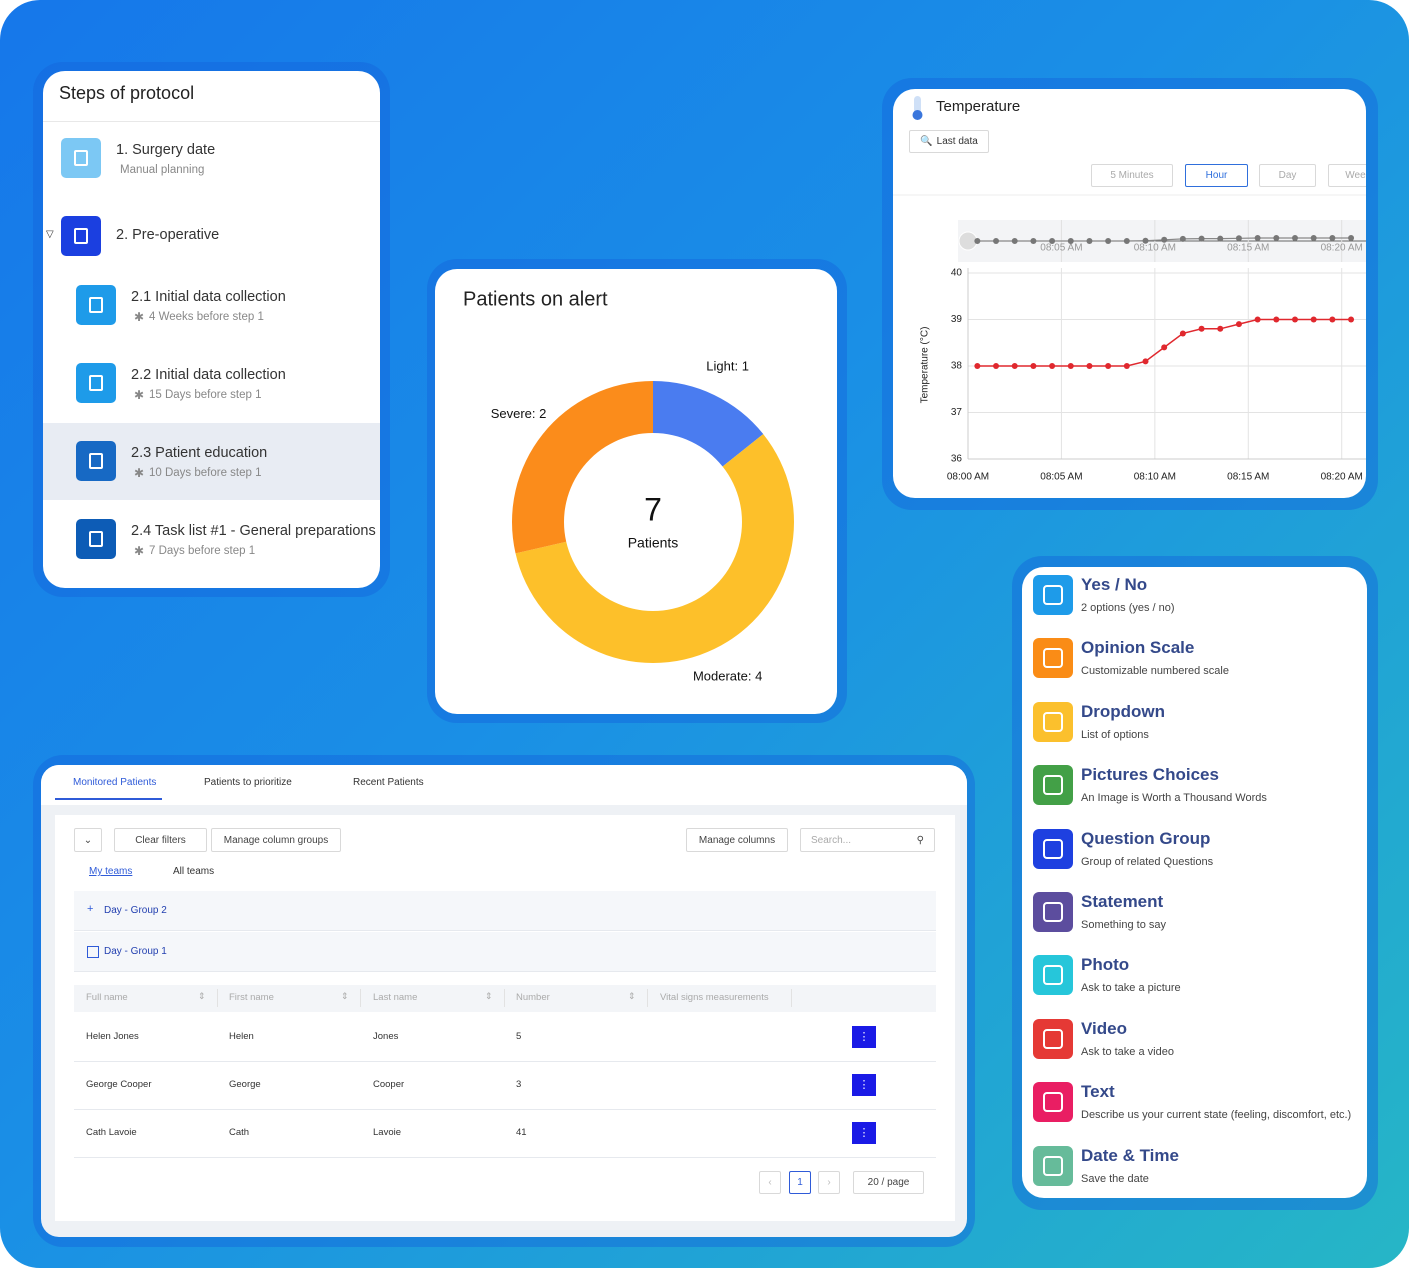 The width and height of the screenshot is (1409, 1268). What do you see at coordinates (386, 1036) in the screenshot?
I see `table-cell: Jones` at bounding box center [386, 1036].